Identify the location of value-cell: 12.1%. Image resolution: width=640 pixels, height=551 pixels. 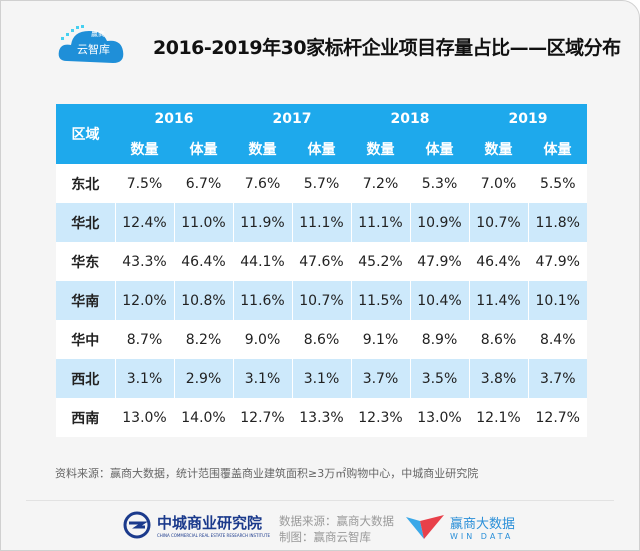
(498, 417).